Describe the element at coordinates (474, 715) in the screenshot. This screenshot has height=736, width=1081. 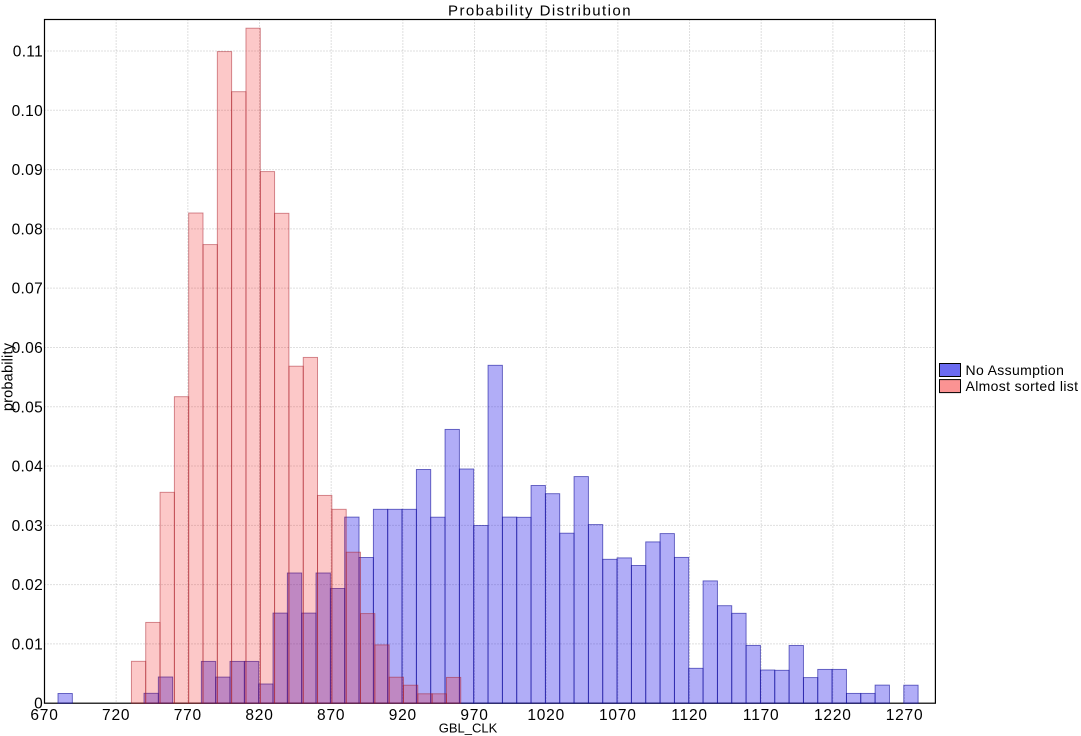
I see `svg-text: 970` at that location.